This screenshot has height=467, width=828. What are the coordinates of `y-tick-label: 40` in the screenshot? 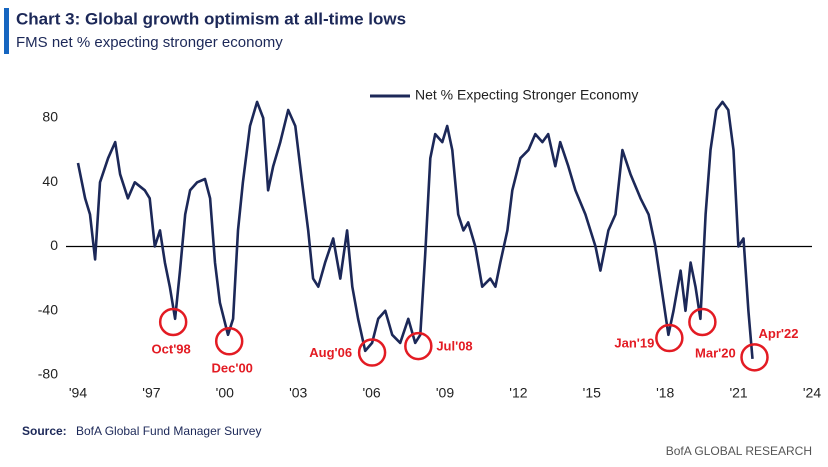 It's located at (50, 181).